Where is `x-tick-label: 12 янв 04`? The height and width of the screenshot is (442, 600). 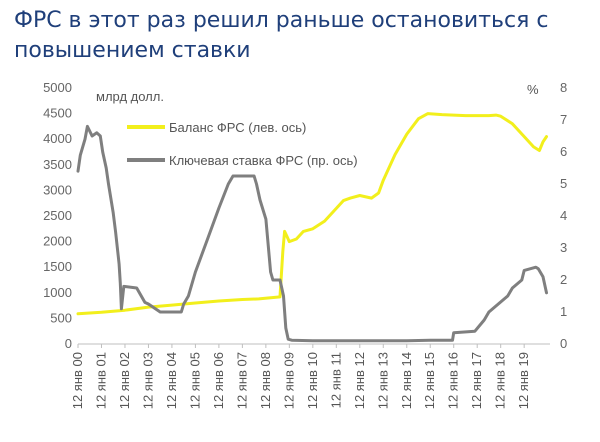
x-tick-label: 12 янв 04 is located at coordinates (171, 380).